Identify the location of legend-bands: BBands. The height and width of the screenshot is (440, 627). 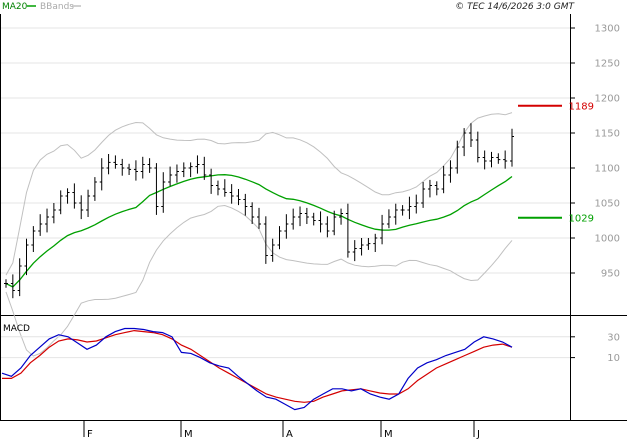
(57, 7).